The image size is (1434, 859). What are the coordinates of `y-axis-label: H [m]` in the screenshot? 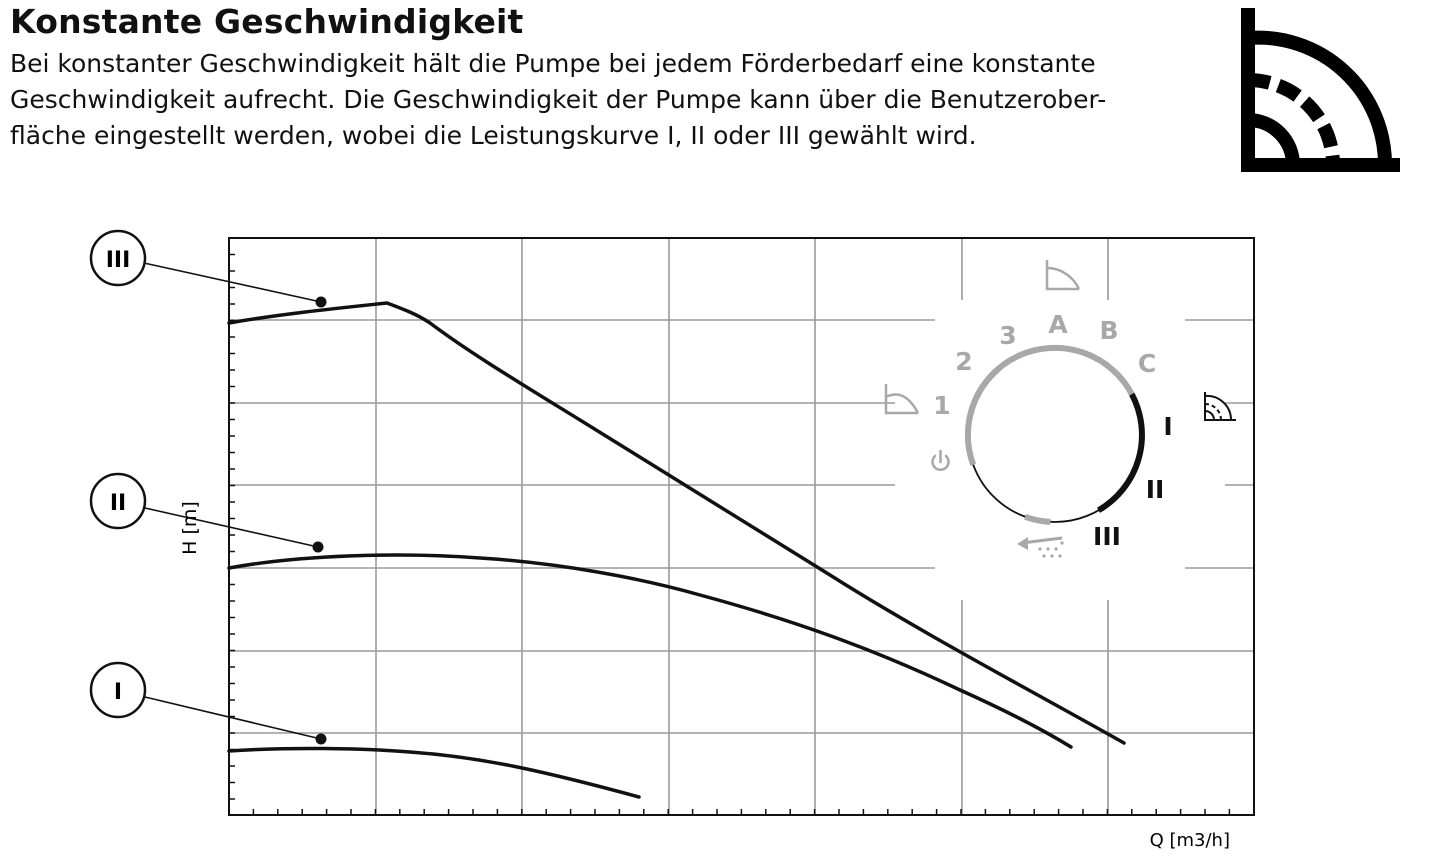 It's located at (190, 528).